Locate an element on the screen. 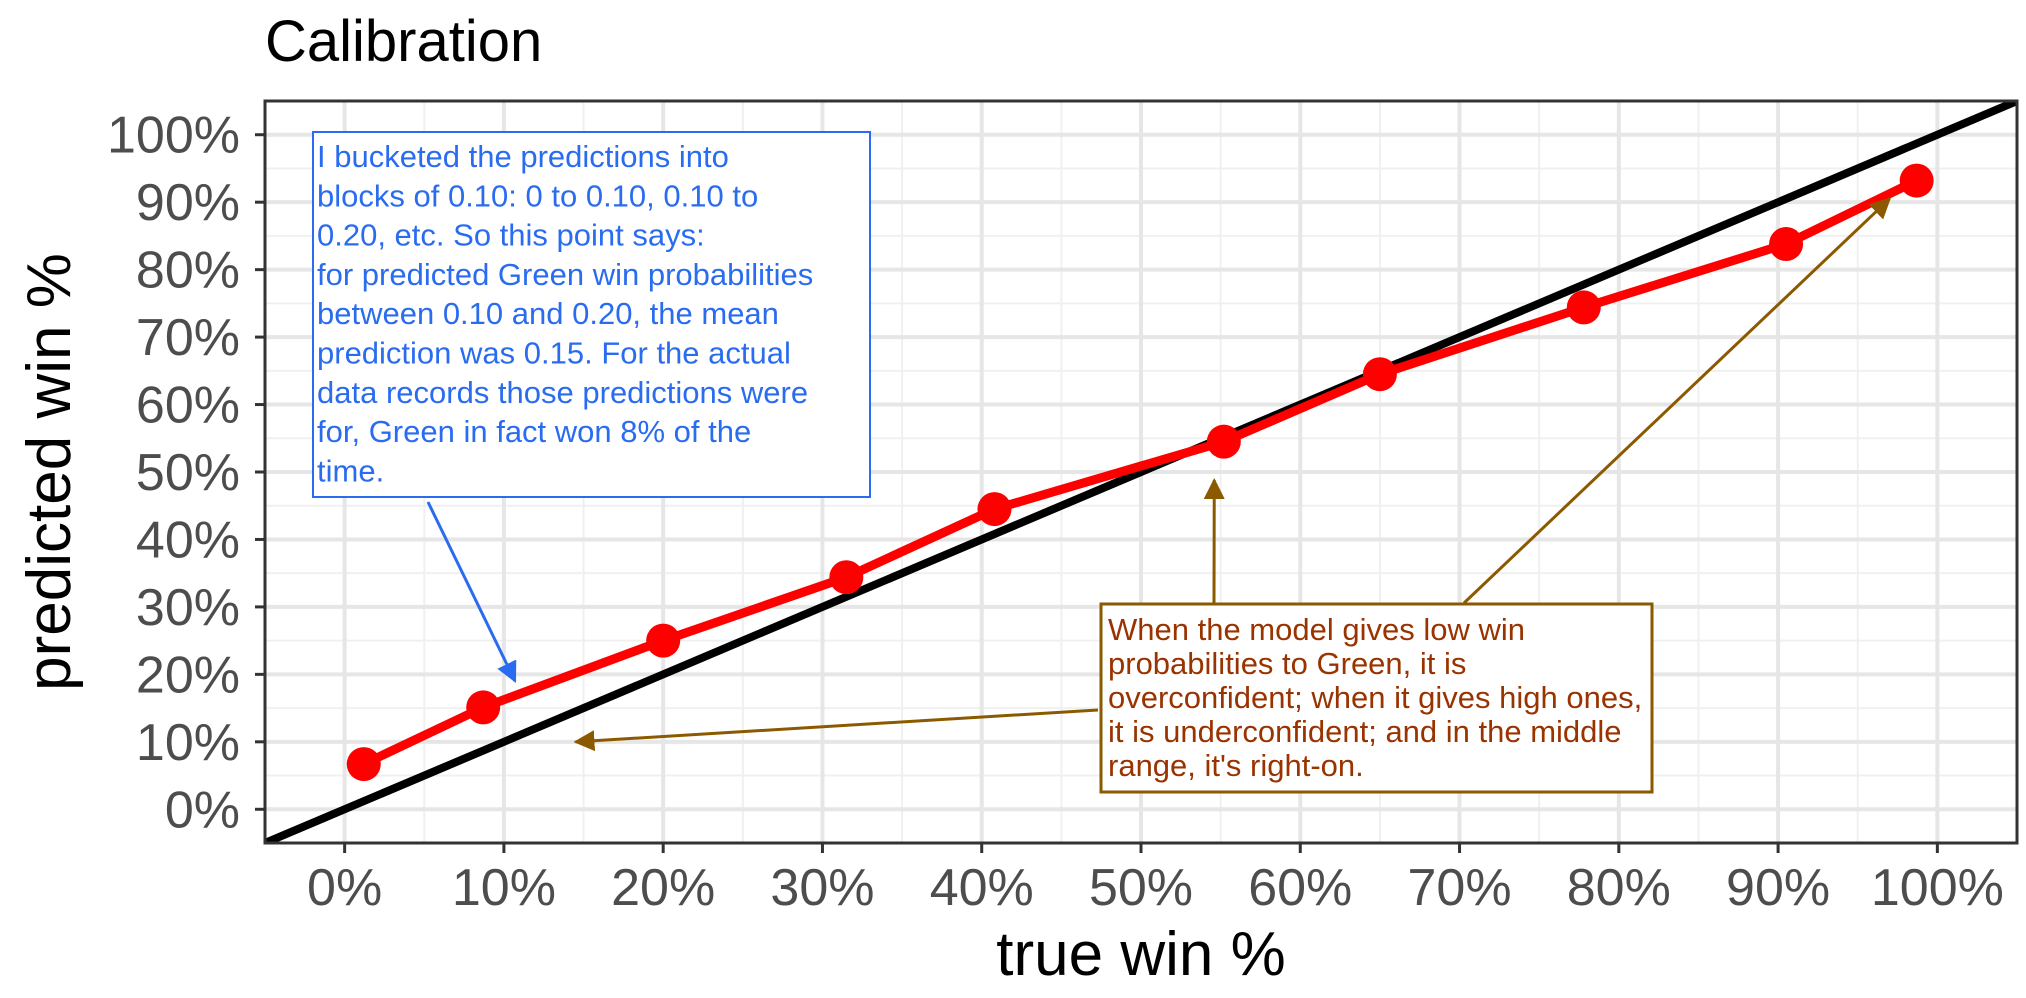 This screenshot has width=2026, height=998. y-tick-label: 40% is located at coordinates (188, 540).